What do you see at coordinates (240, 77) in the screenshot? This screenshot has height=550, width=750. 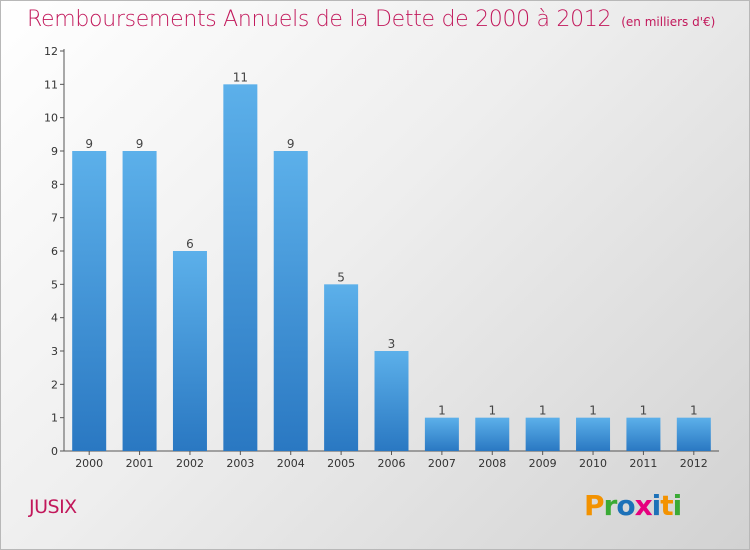 I see `data-label: 11` at bounding box center [240, 77].